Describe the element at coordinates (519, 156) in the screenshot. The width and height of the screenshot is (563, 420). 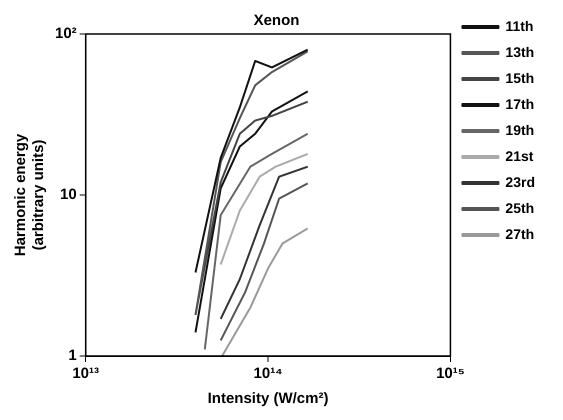
I see `legend-label: 21st` at that location.